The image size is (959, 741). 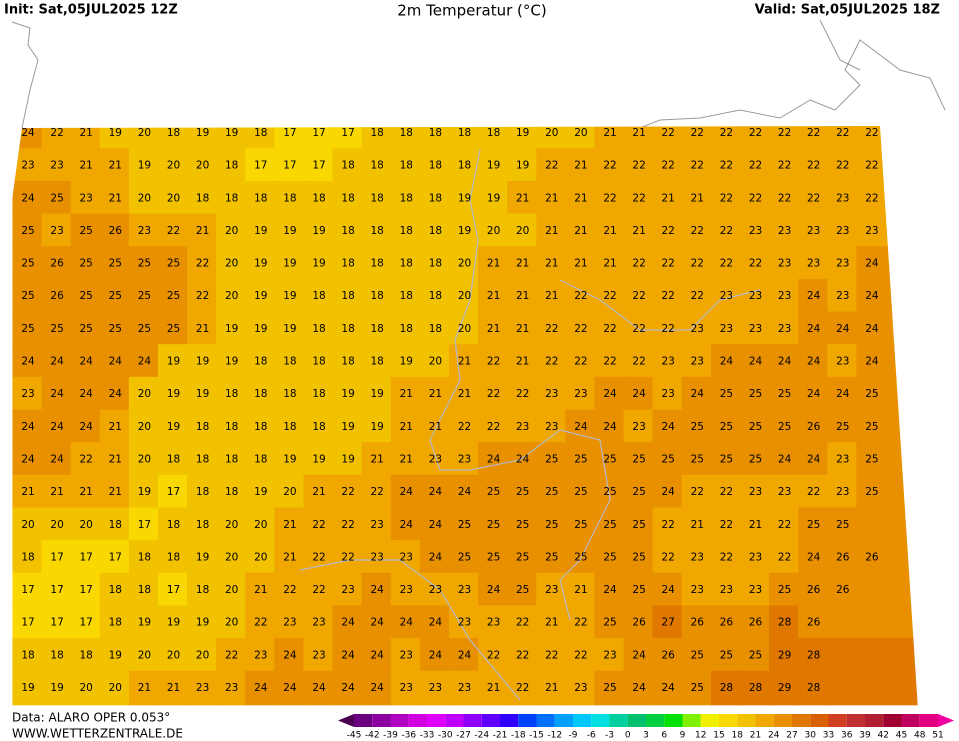 What do you see at coordinates (784, 688) in the screenshot?
I see `temperature-value: 29` at bounding box center [784, 688].